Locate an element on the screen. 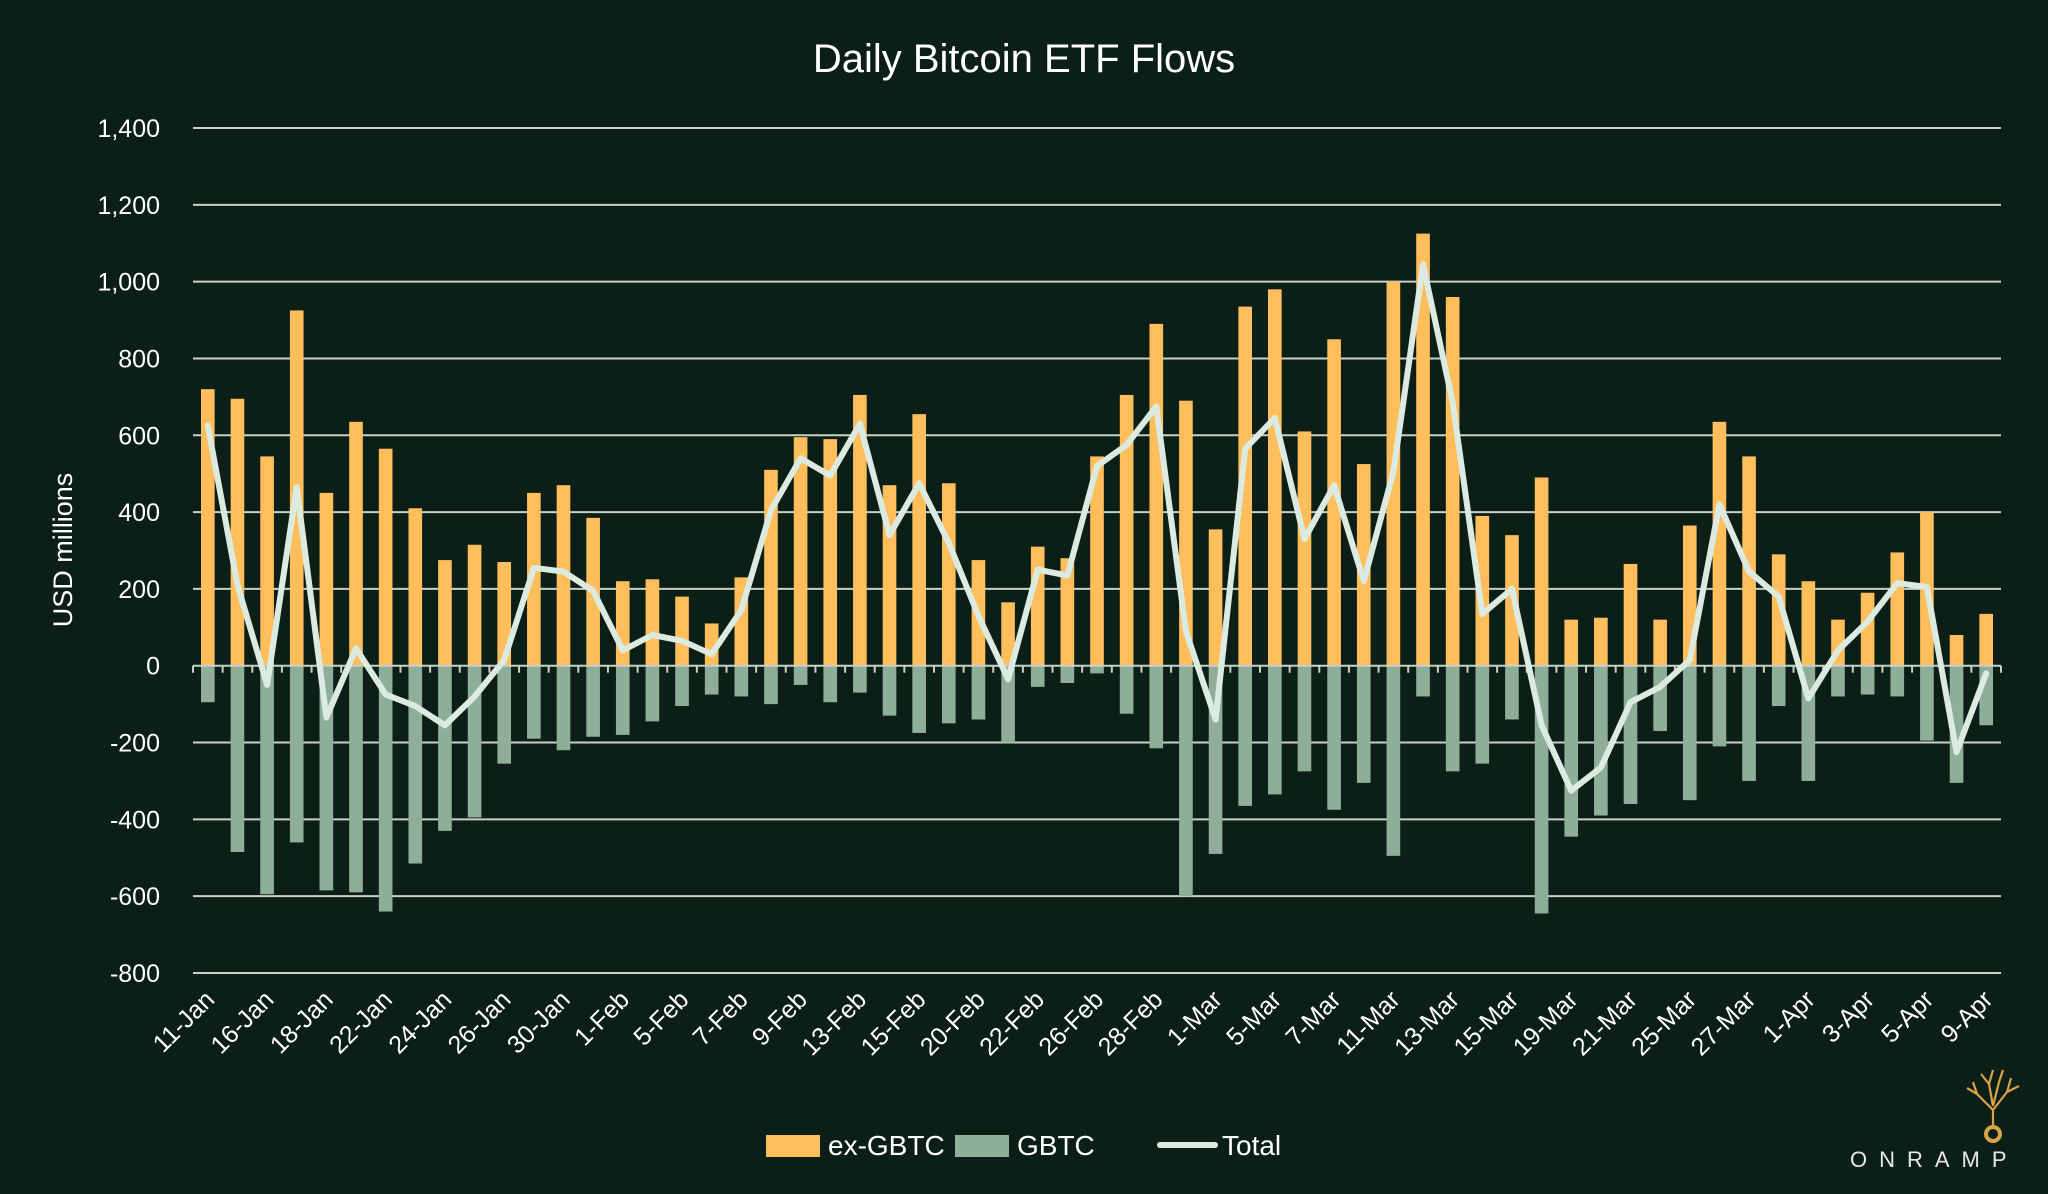 The image size is (2048, 1194). x-tick-label: 1-Mar is located at coordinates (1195, 1018).